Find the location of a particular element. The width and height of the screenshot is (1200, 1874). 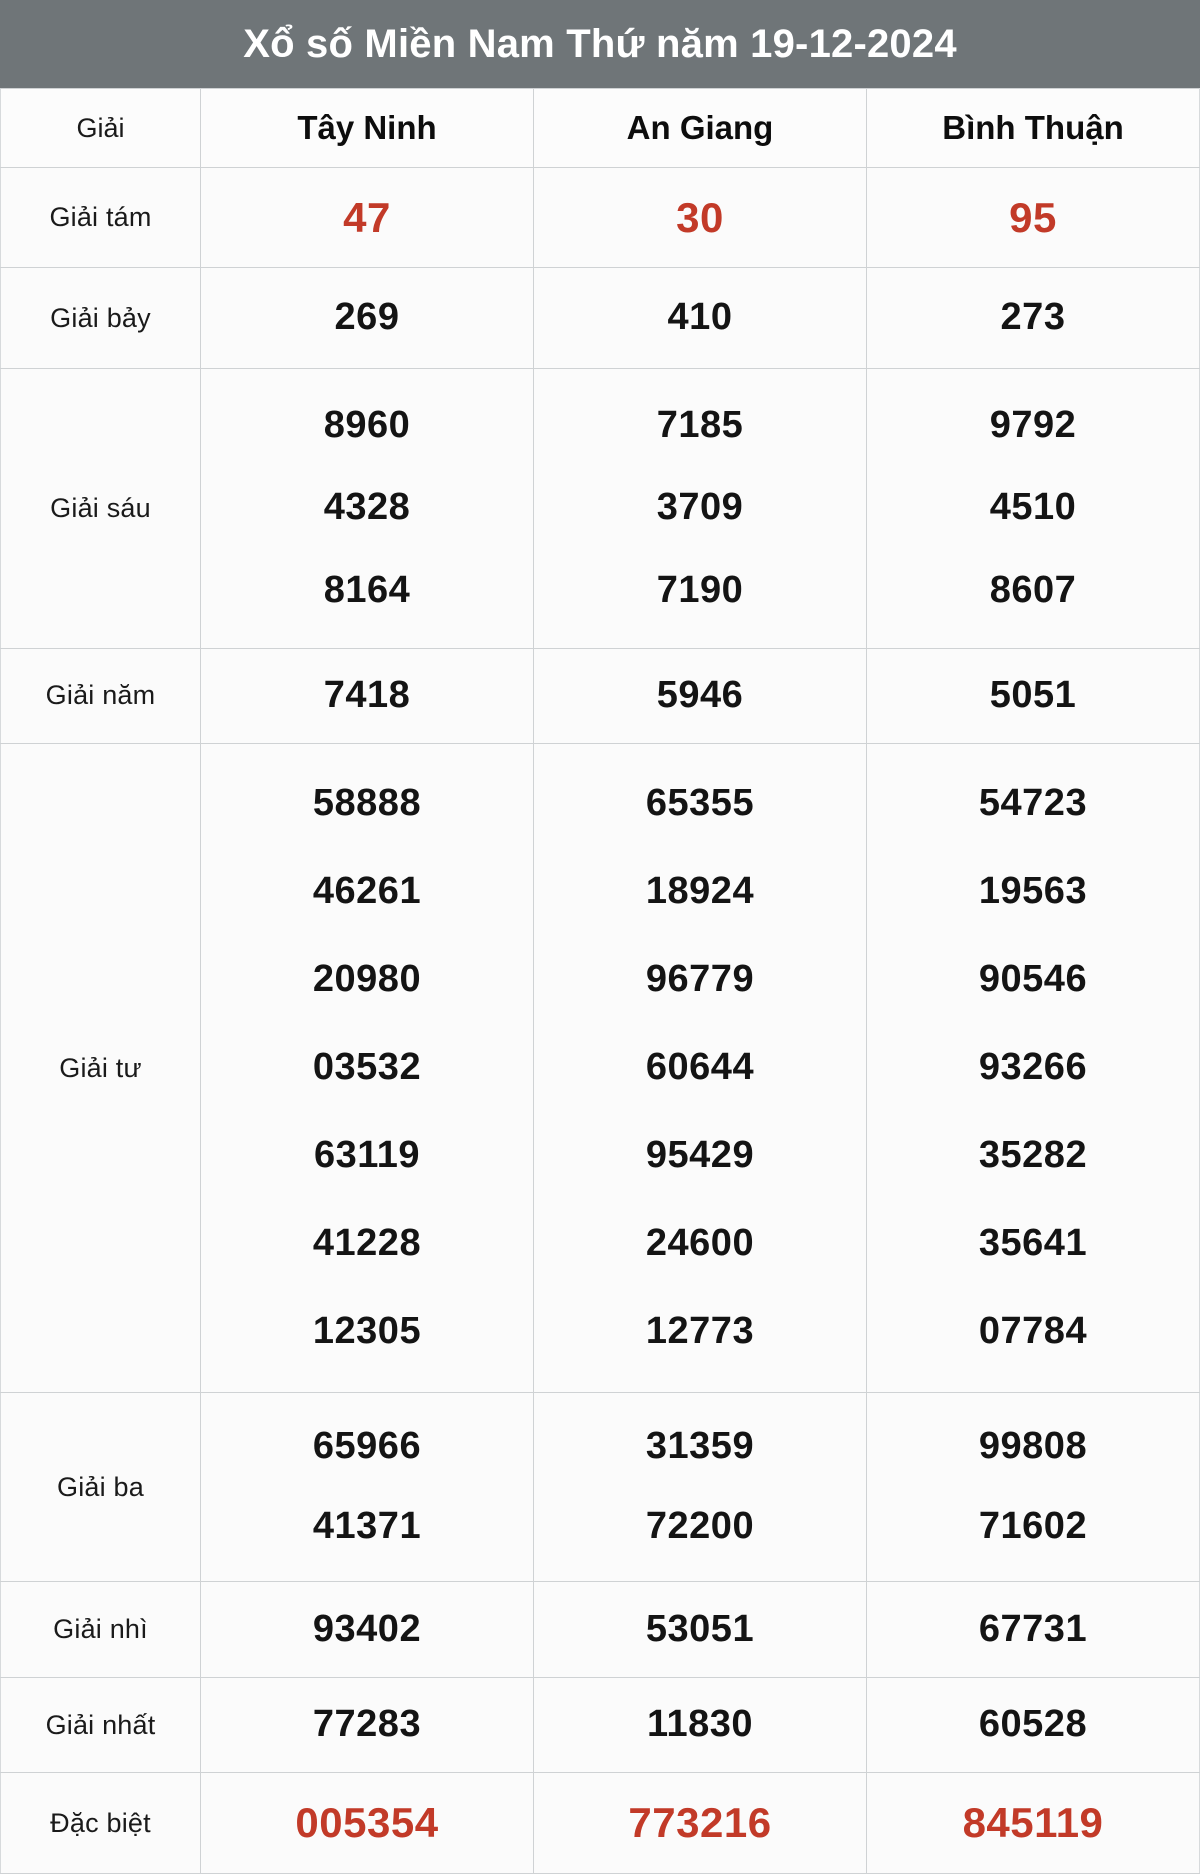

prize-label: Giải năm is located at coordinates (100, 696).